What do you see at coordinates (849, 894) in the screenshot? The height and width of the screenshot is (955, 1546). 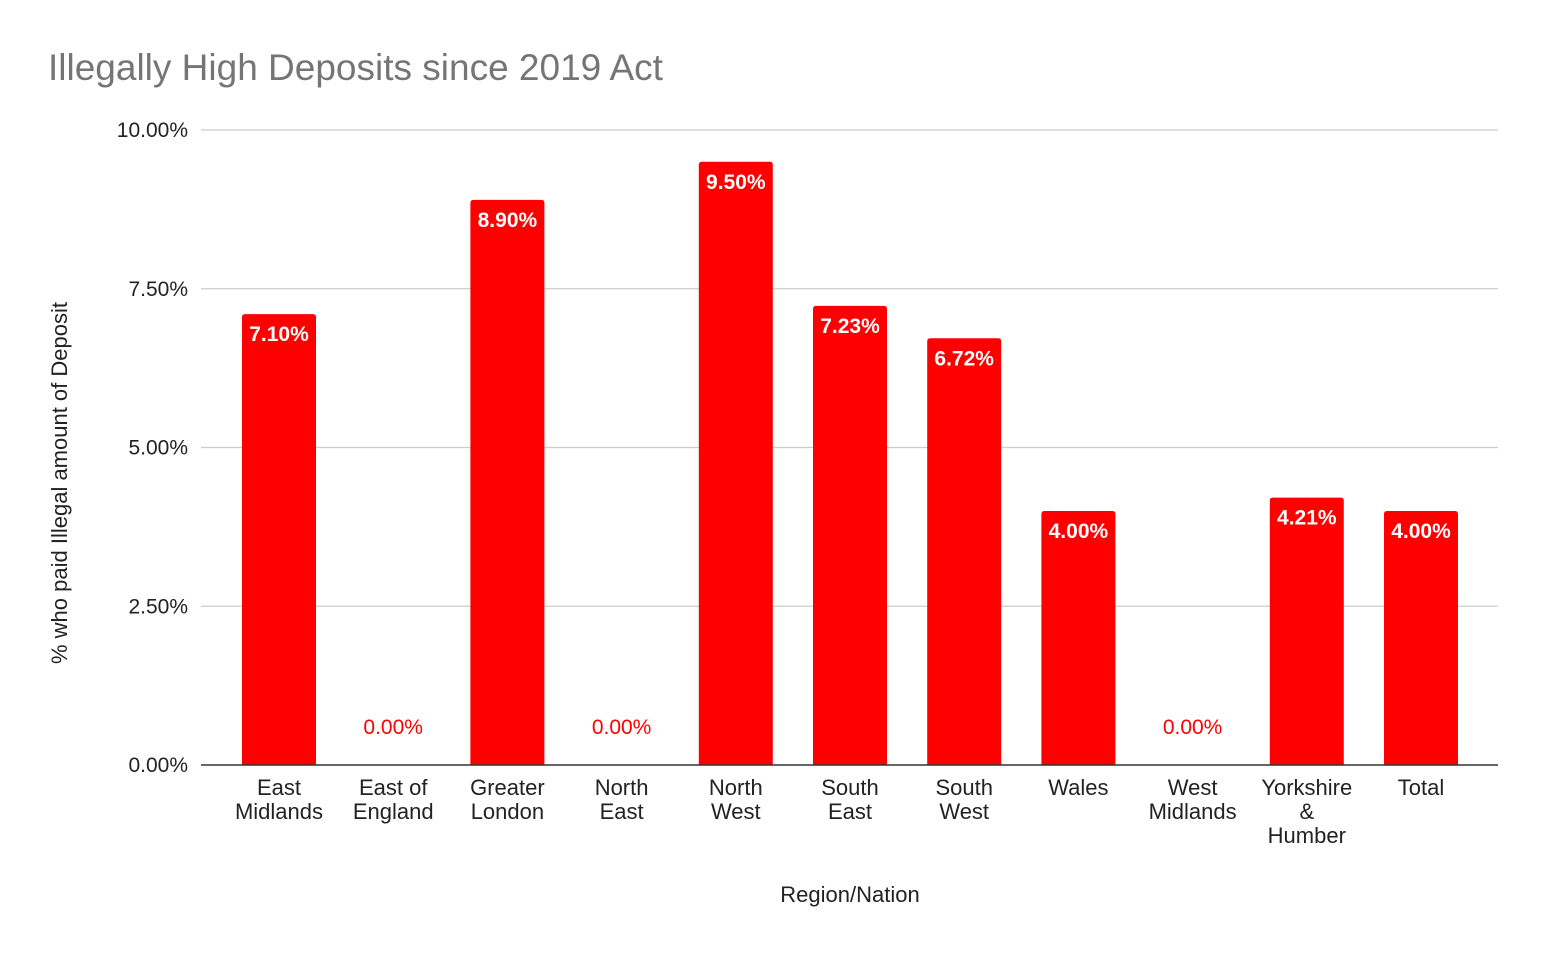 I see `x-axis-title: Region/Nation` at bounding box center [849, 894].